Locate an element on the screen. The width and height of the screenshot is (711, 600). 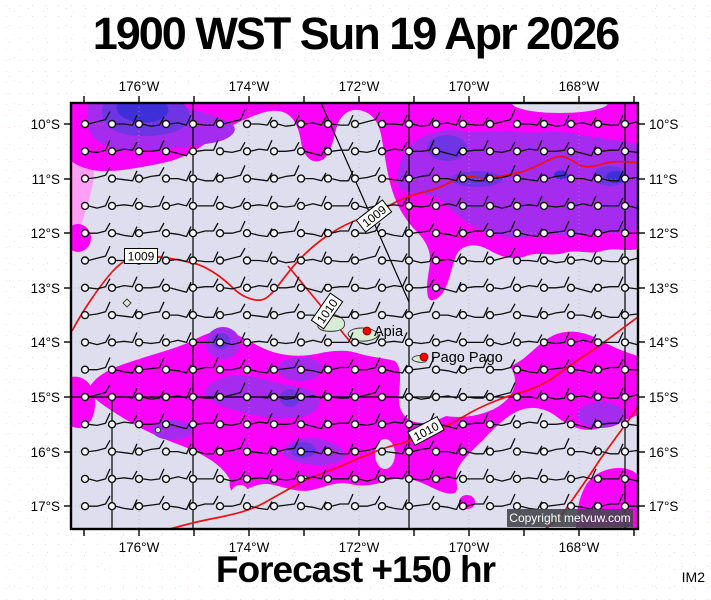
chart-title: 1900 WST Sun 19 Apr 2026 is located at coordinates (356, 33).